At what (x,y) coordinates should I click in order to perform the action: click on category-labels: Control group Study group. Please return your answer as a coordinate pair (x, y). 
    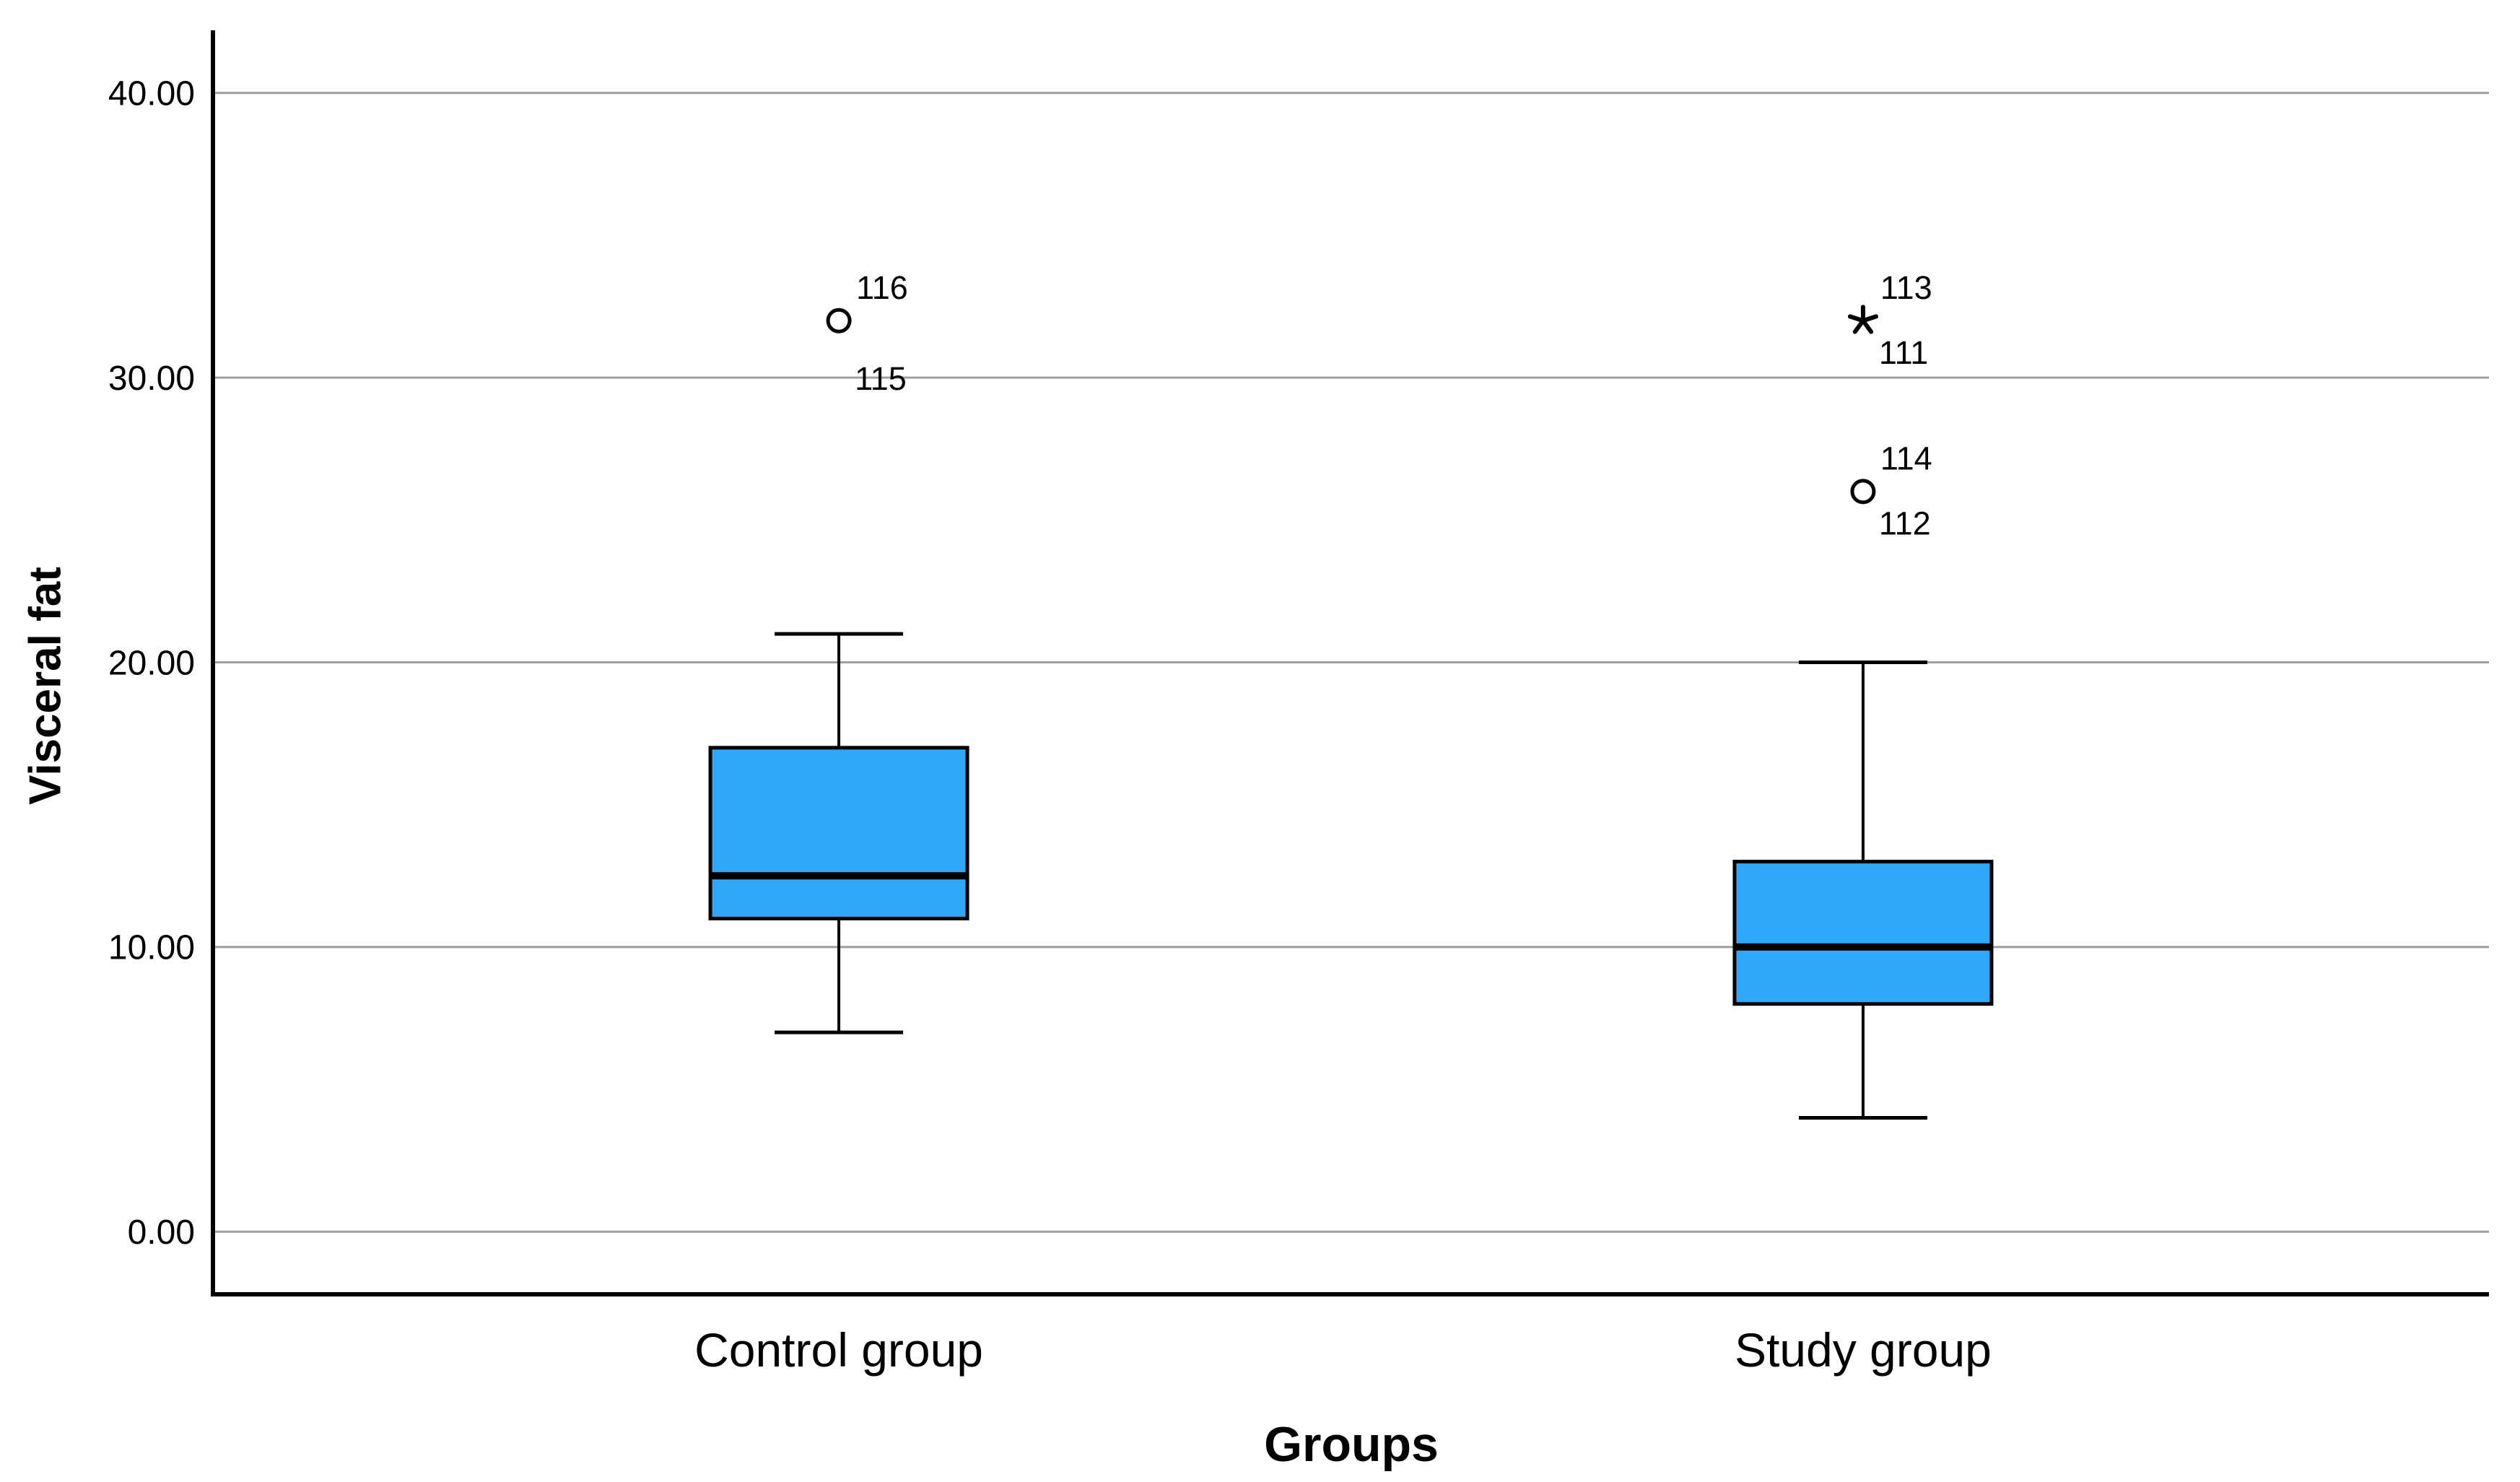
    Looking at the image, I should click on (1343, 1350).